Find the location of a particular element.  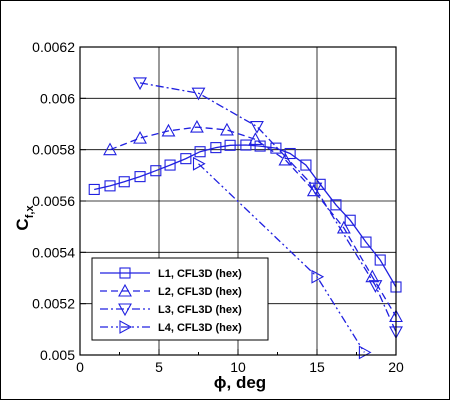

x-tick-label: 5 is located at coordinates (159, 367).